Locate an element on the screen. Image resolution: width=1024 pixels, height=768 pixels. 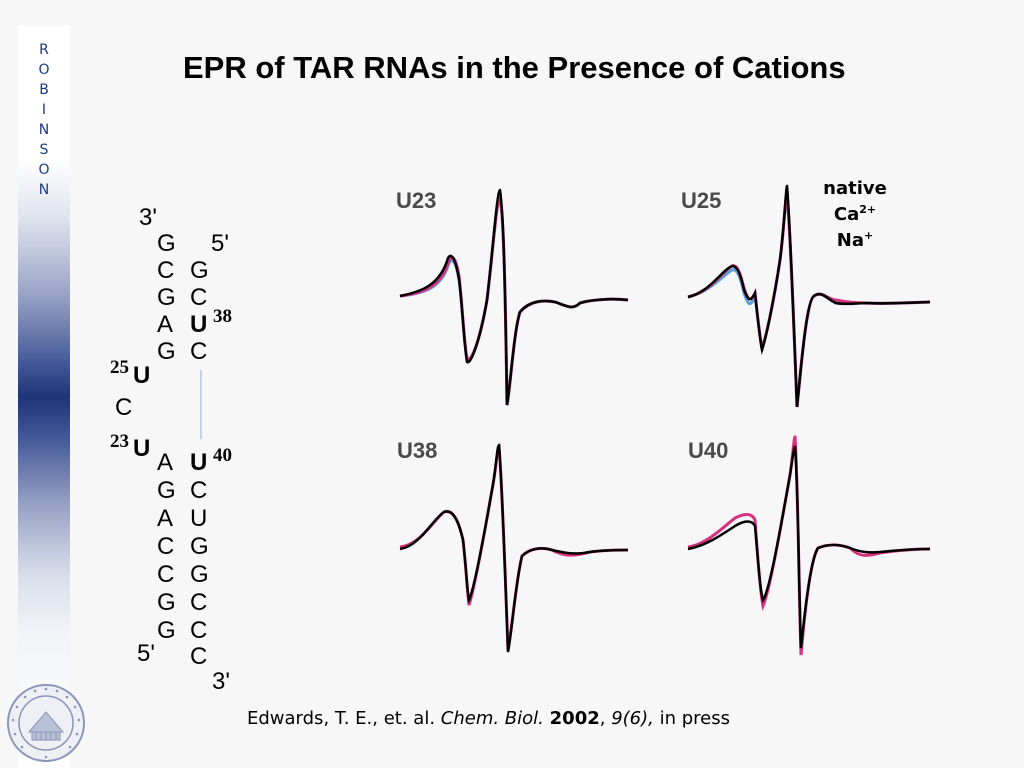
citation-journal: Chem. Biol. is located at coordinates (492, 718).